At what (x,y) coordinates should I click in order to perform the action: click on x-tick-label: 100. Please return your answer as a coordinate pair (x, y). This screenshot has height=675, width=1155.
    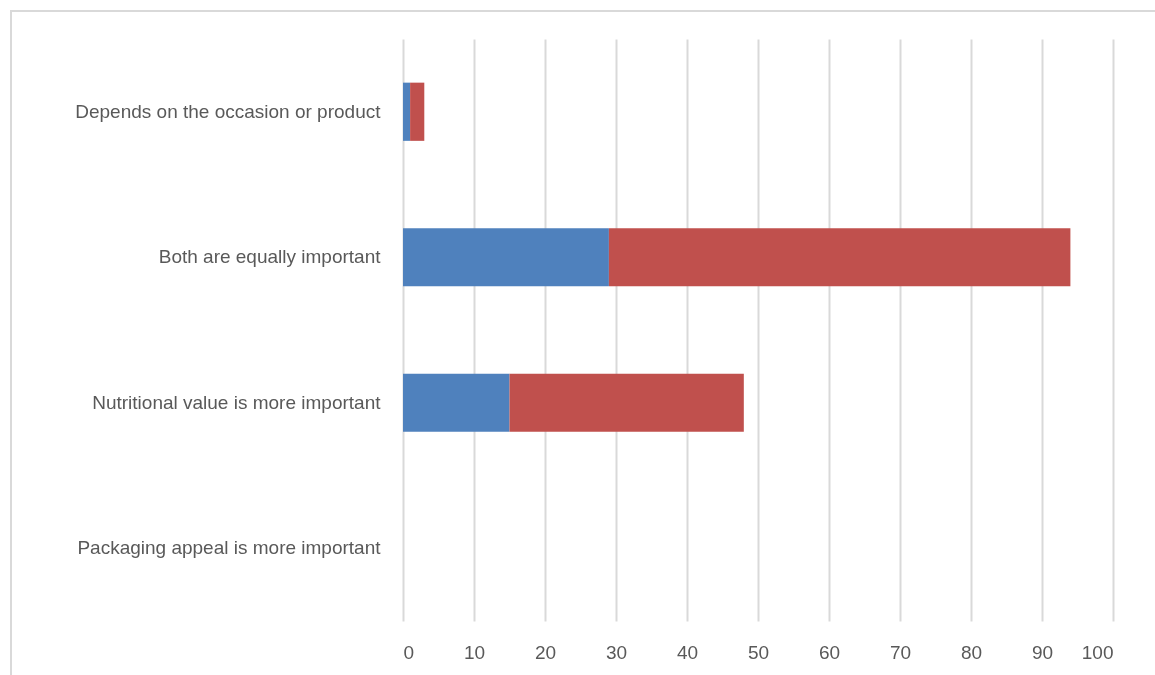
    Looking at the image, I should click on (1097, 652).